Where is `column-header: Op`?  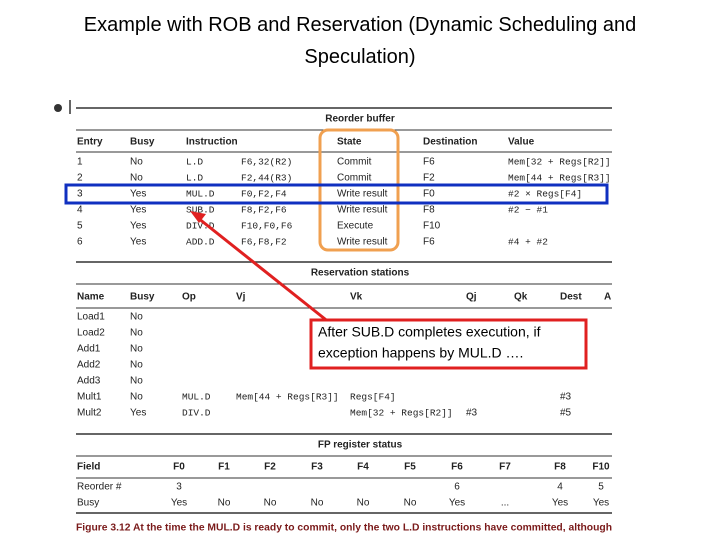 column-header: Op is located at coordinates (189, 297).